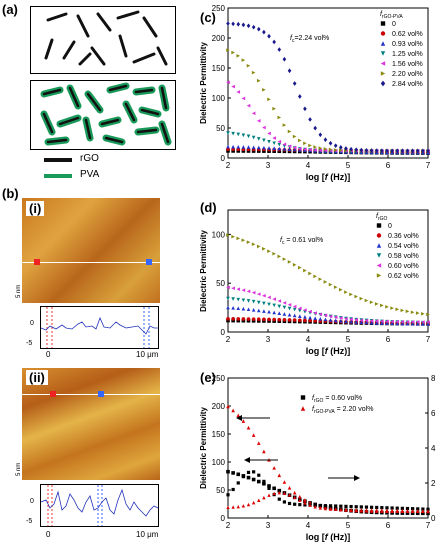 This screenshot has width=441, height=550. What do you see at coordinates (149, 262) in the screenshot?
I see `afm-marker-blue-i` at bounding box center [149, 262].